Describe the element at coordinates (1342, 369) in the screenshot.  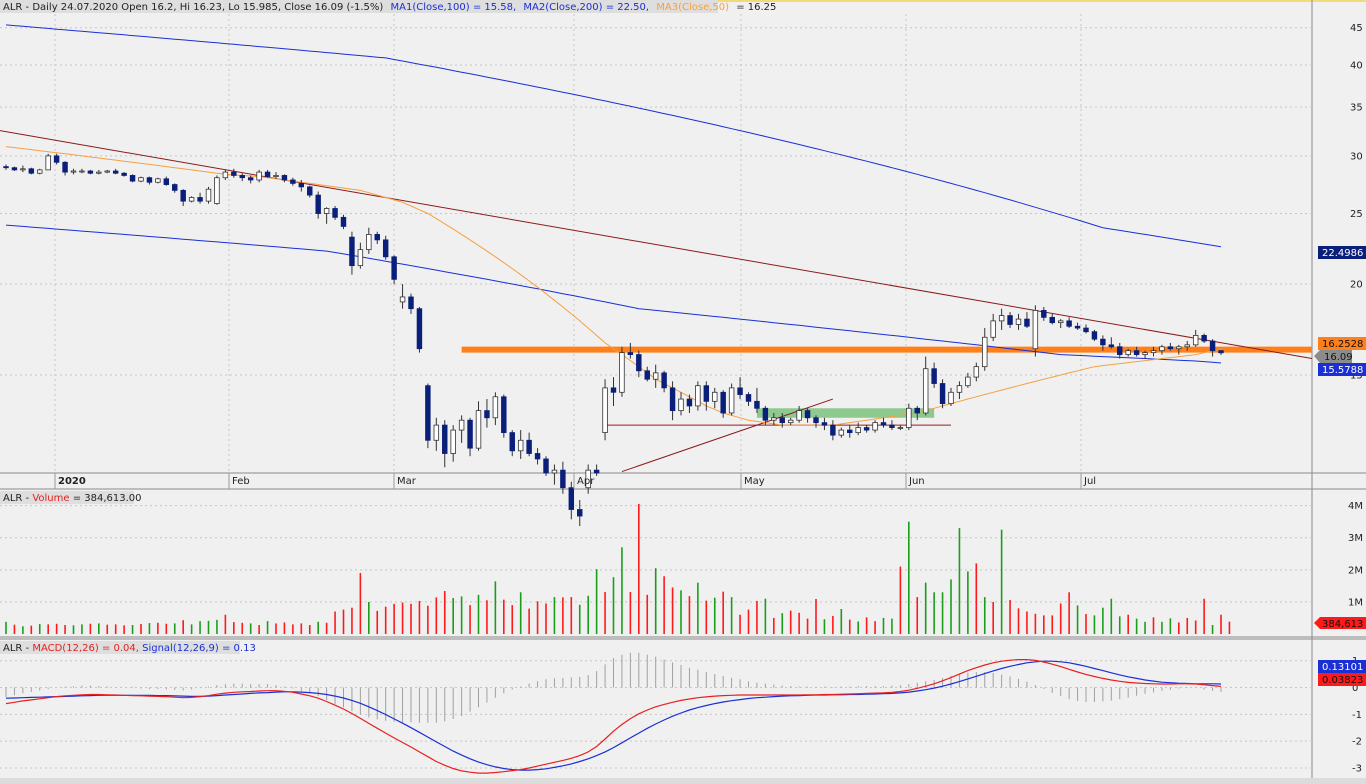
I see `badge-ma100-bg` at that location.